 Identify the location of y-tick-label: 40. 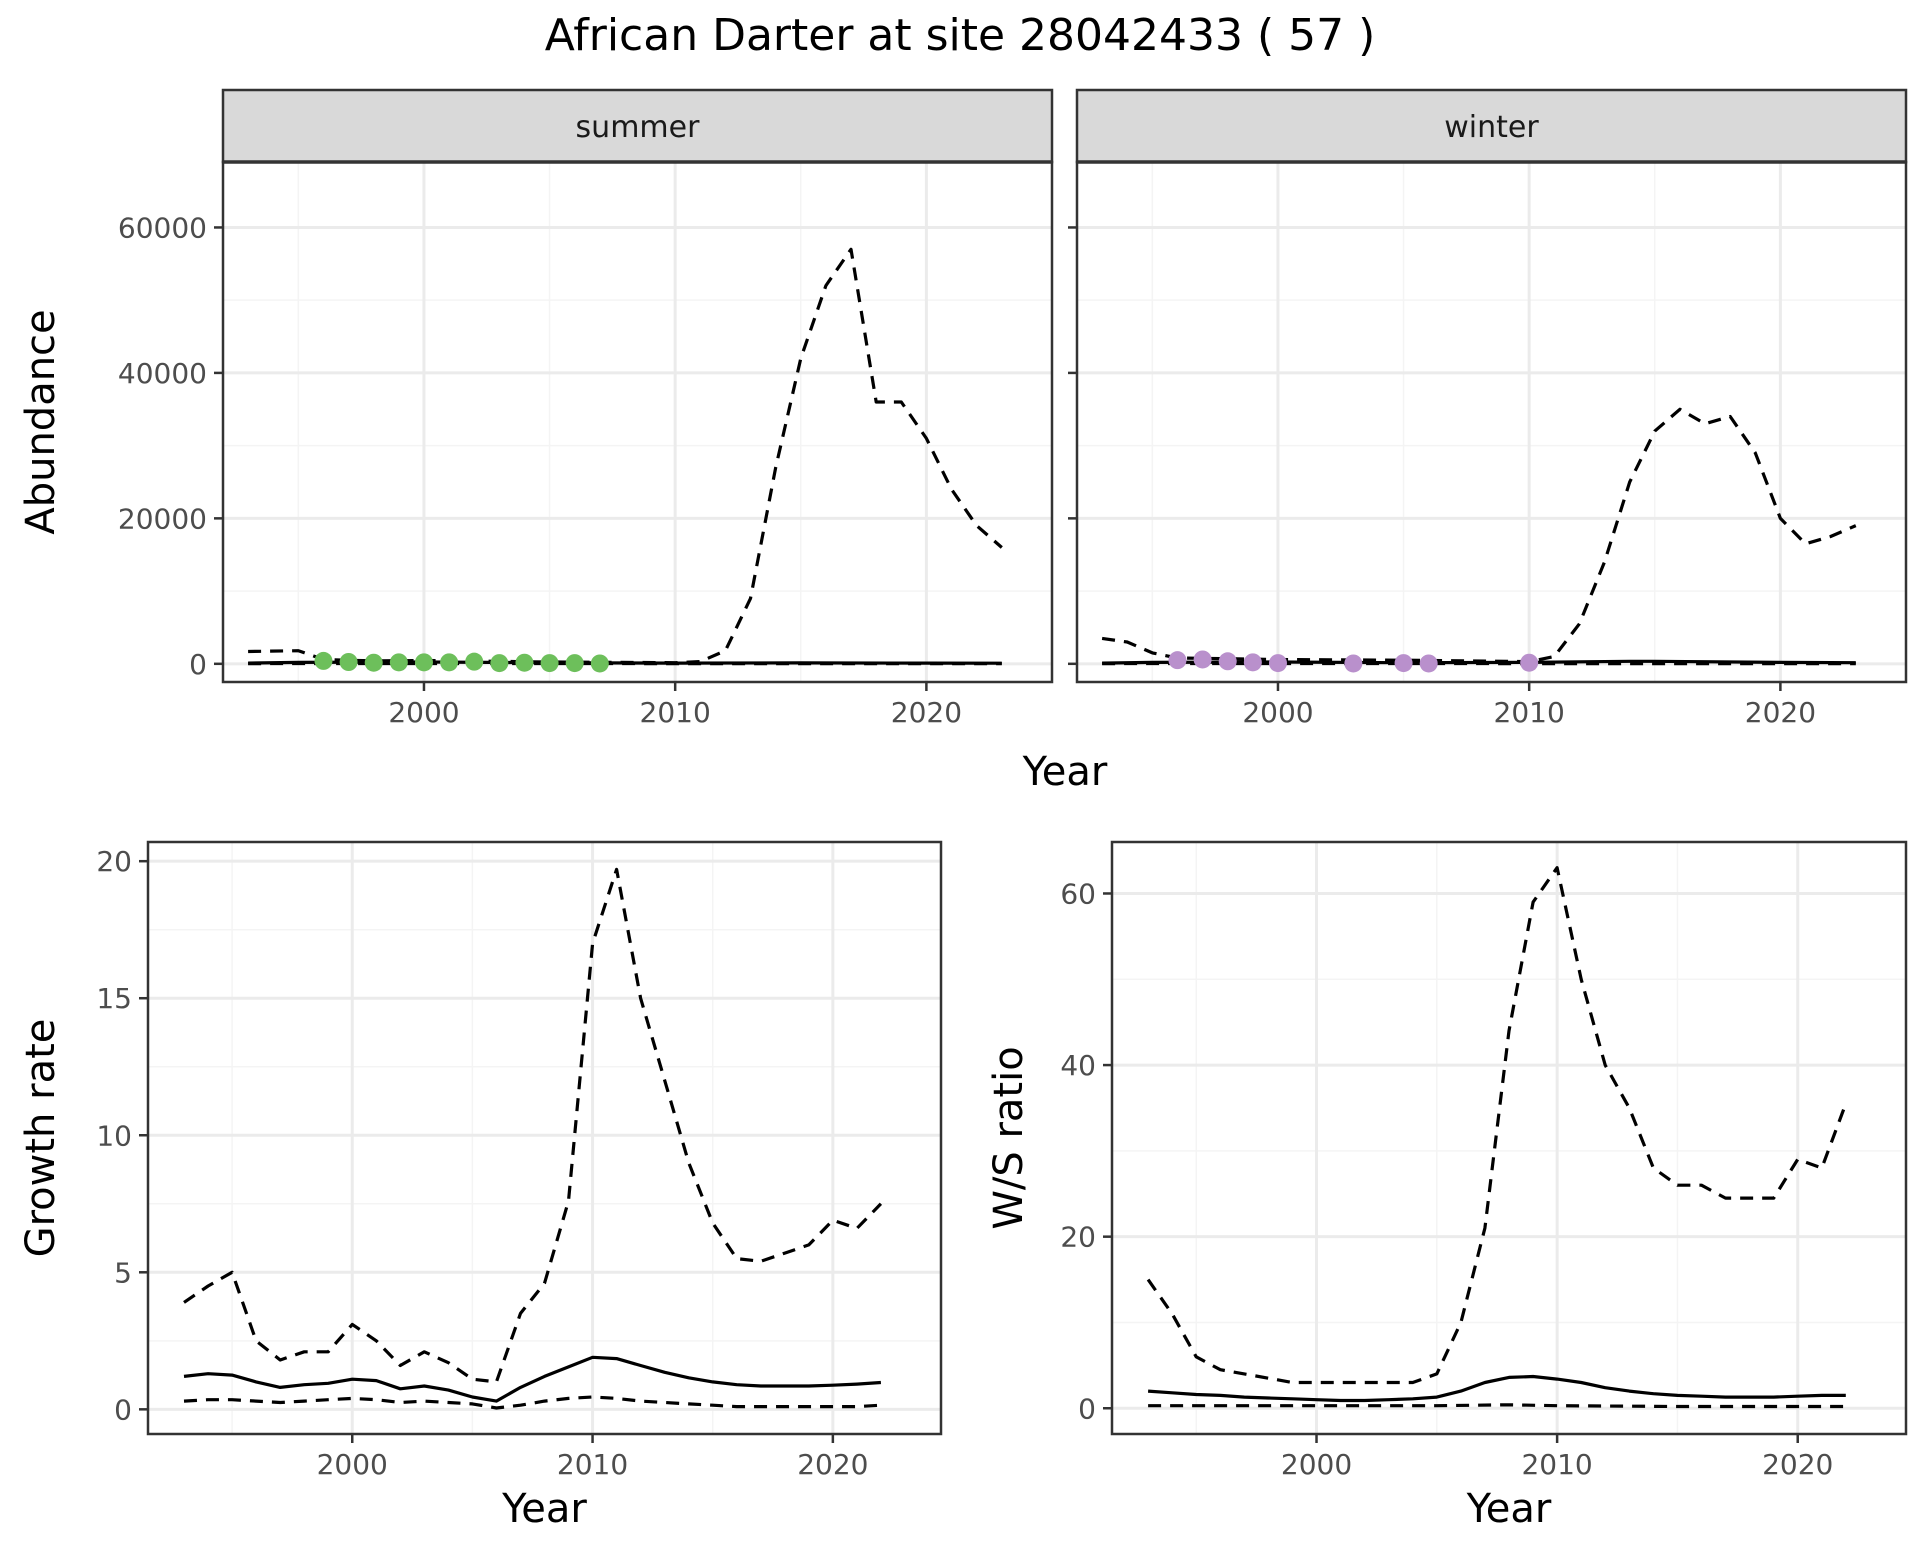
(1078, 1065).